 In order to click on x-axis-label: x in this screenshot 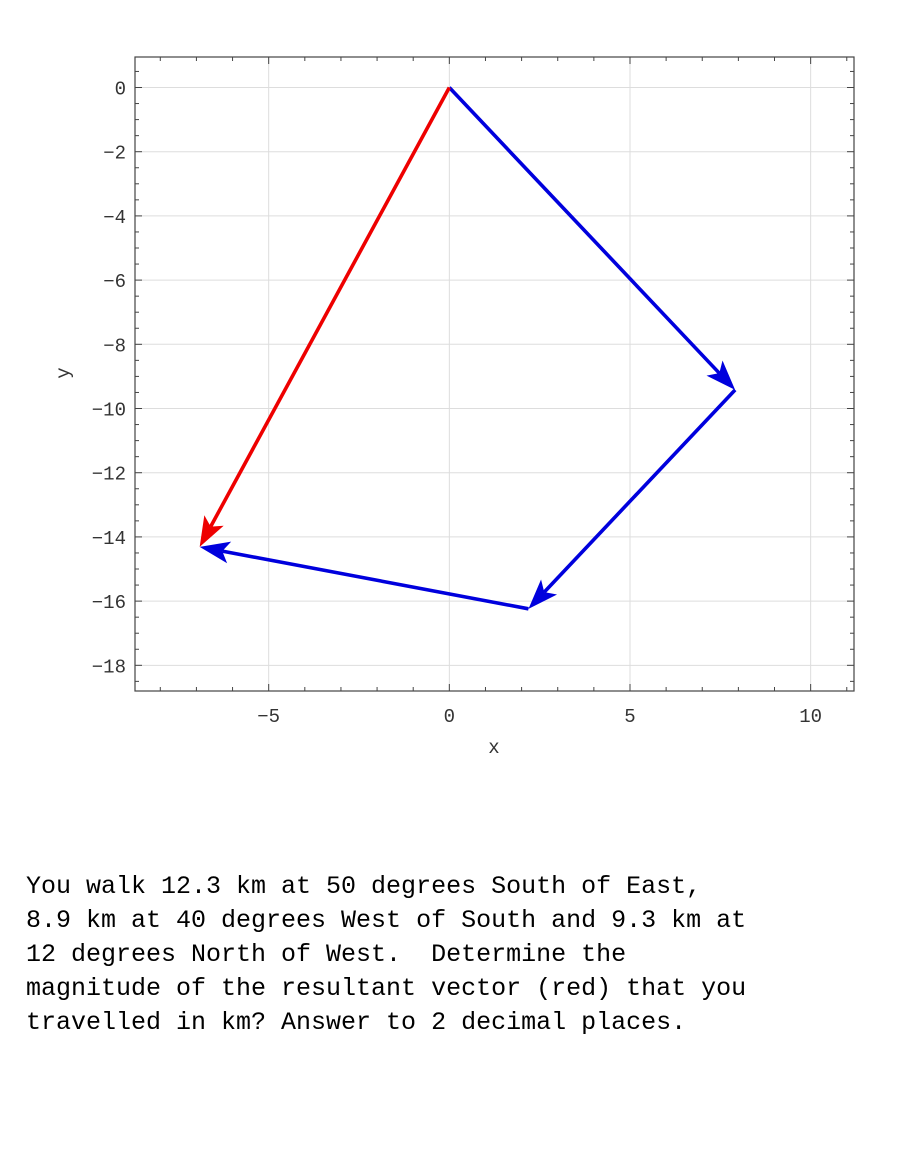, I will do `click(493, 748)`.